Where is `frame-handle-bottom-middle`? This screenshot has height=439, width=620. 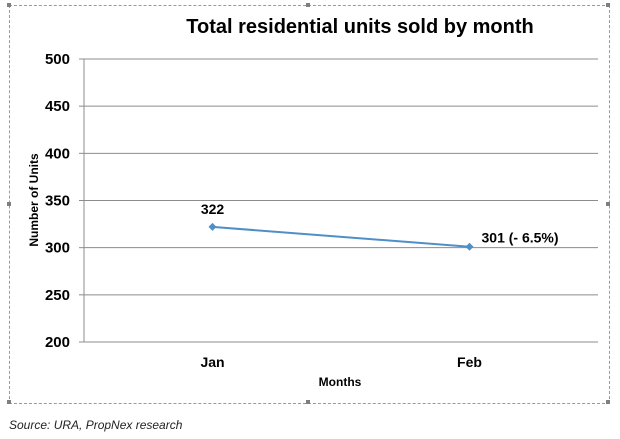 frame-handle-bottom-middle is located at coordinates (308, 402).